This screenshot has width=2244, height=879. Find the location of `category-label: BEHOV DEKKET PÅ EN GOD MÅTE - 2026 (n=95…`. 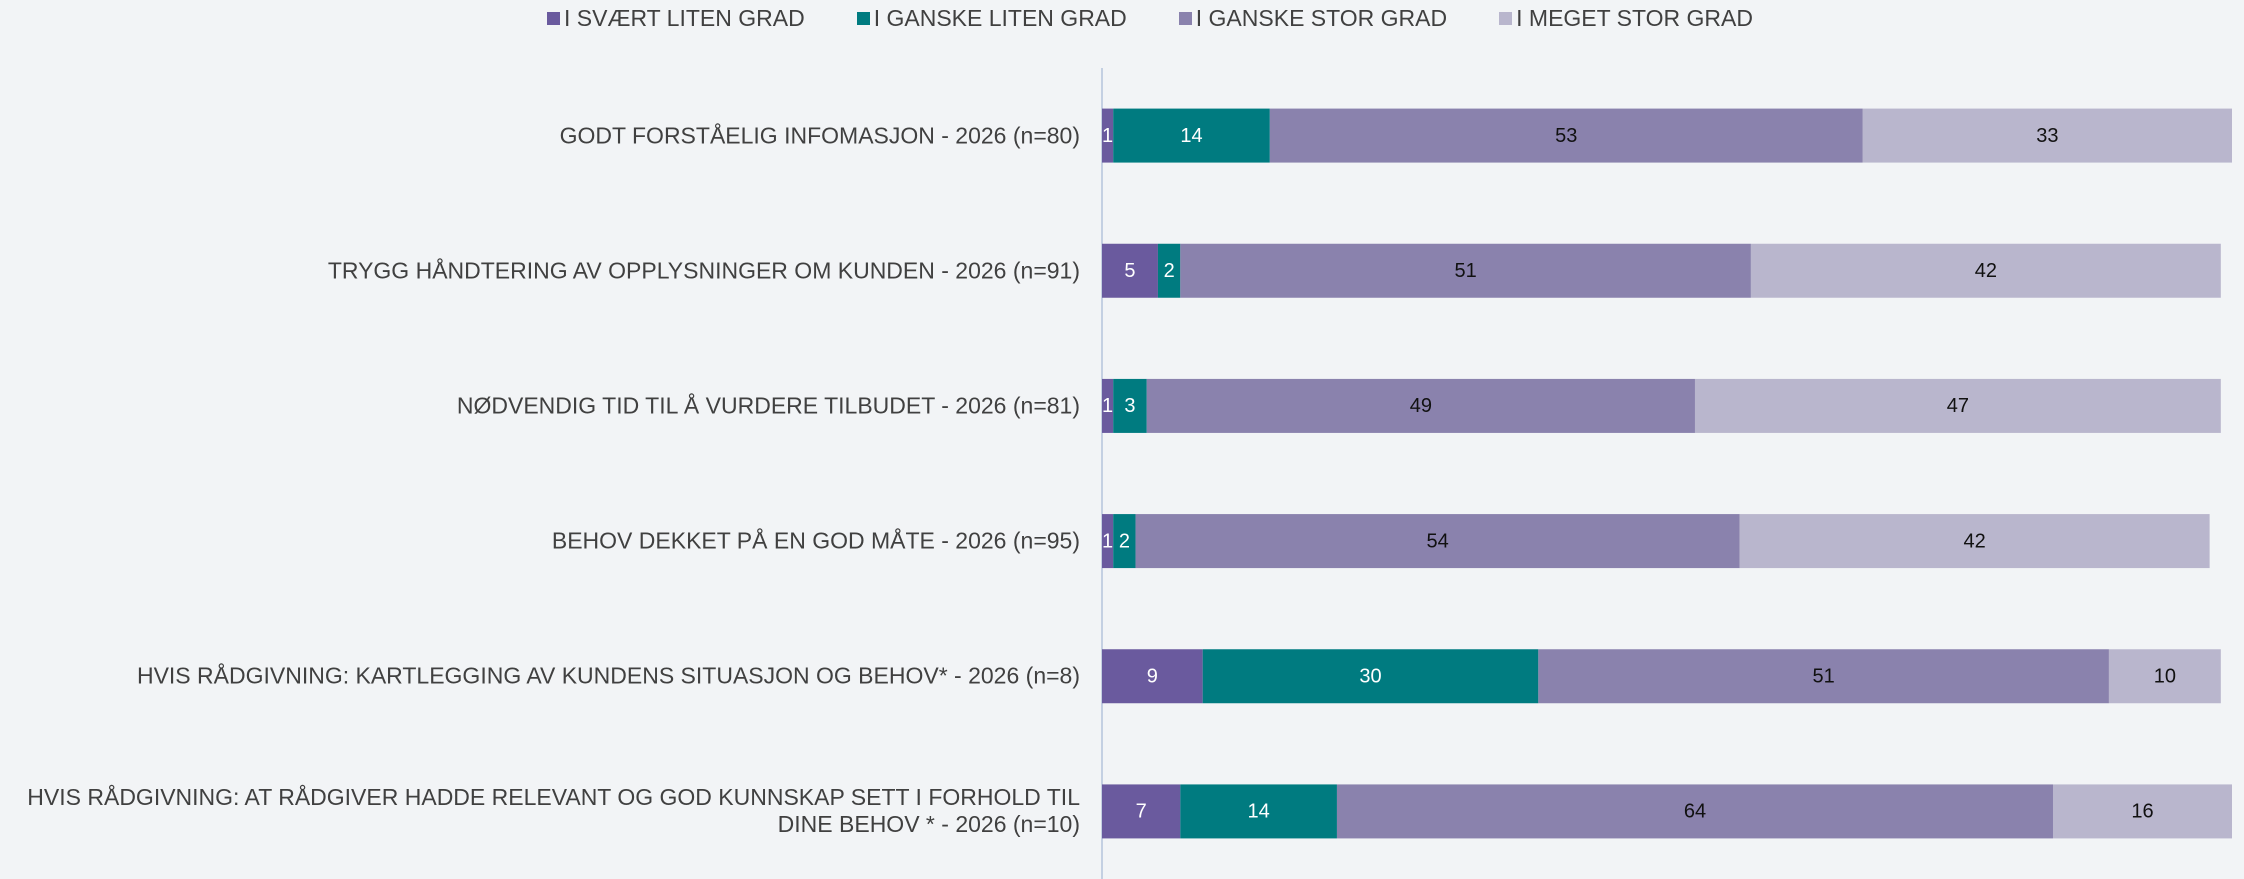

category-label: BEHOV DEKKET PÅ EN GOD MÅTE - 2026 (n=95… is located at coordinates (815, 540).